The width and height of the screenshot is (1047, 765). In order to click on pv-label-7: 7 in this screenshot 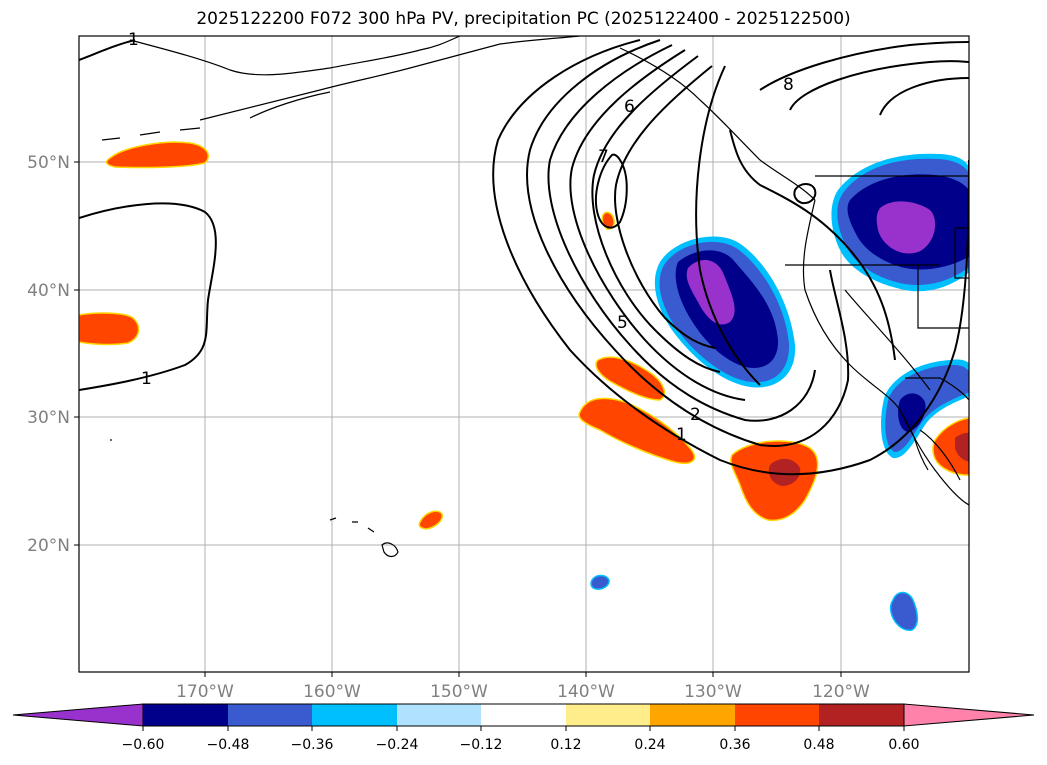, I will do `click(603, 157)`.